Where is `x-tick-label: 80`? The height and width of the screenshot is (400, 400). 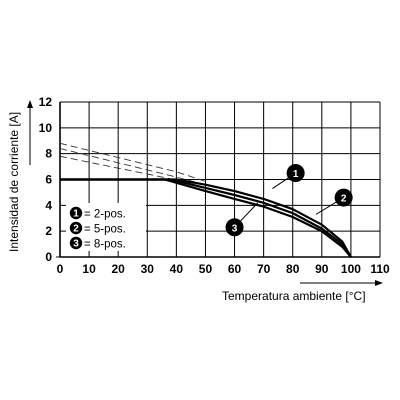 x-tick-label: 80 is located at coordinates (293, 269).